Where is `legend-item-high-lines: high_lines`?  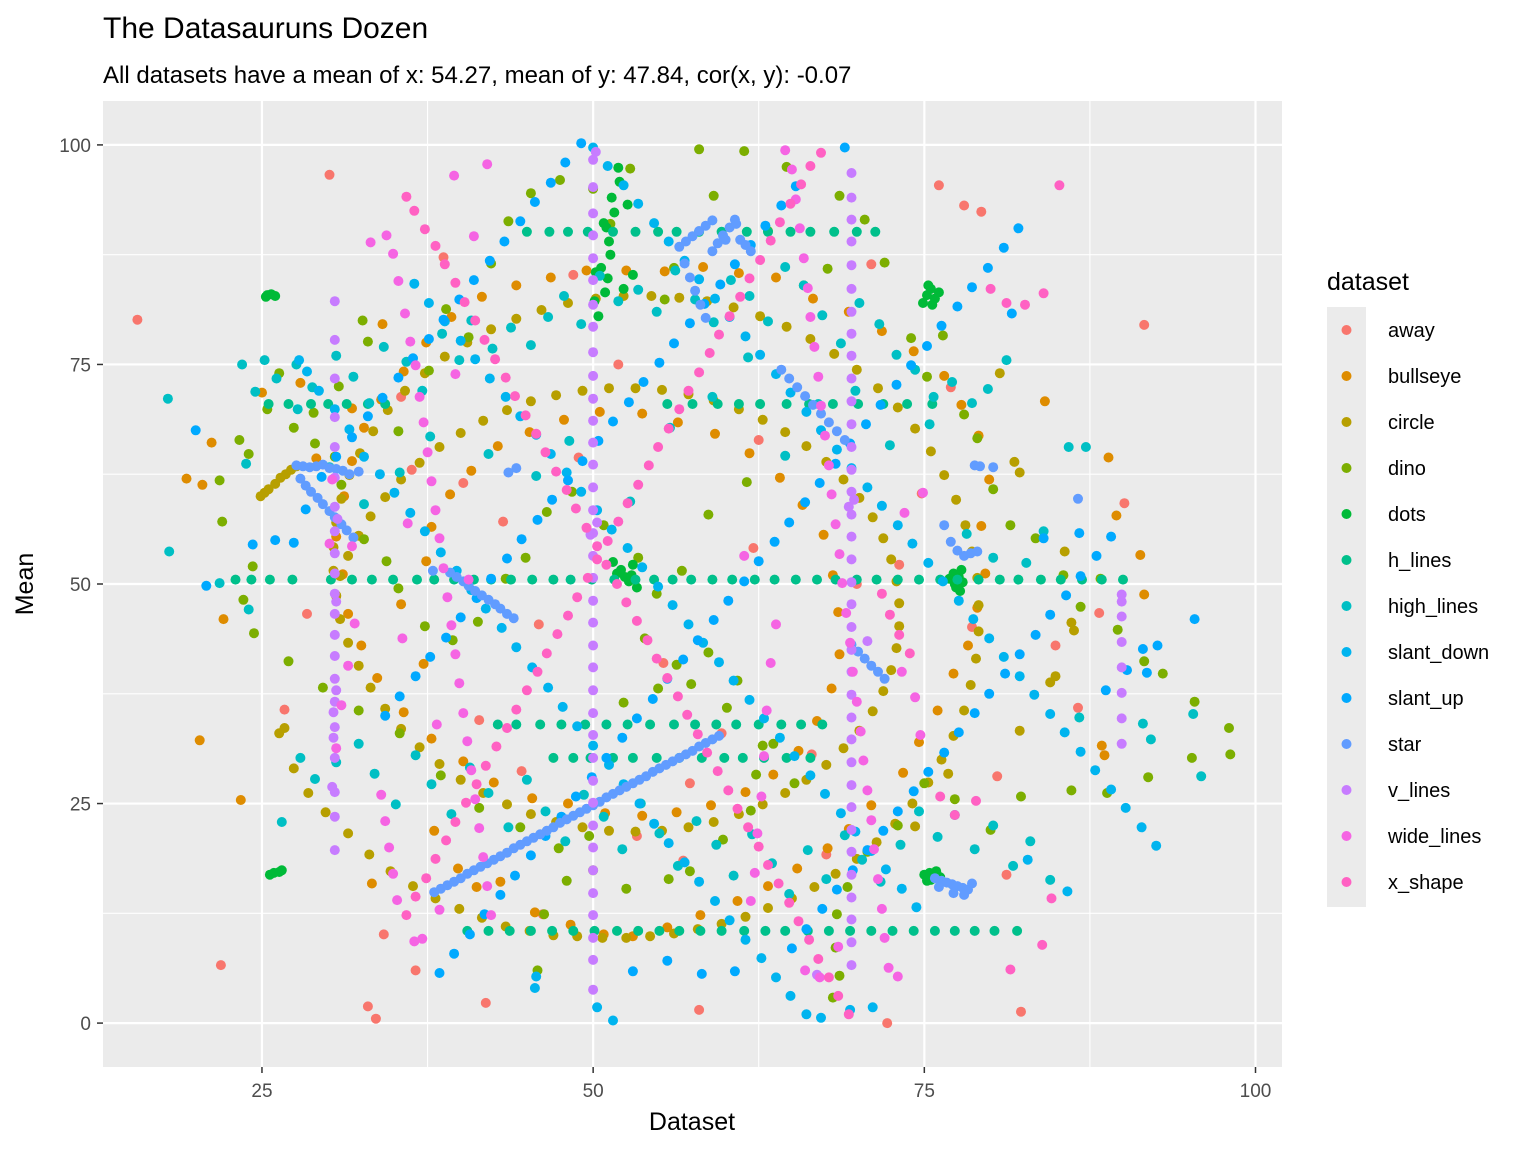
legend-item-high-lines: high_lines is located at coordinates (1409, 607).